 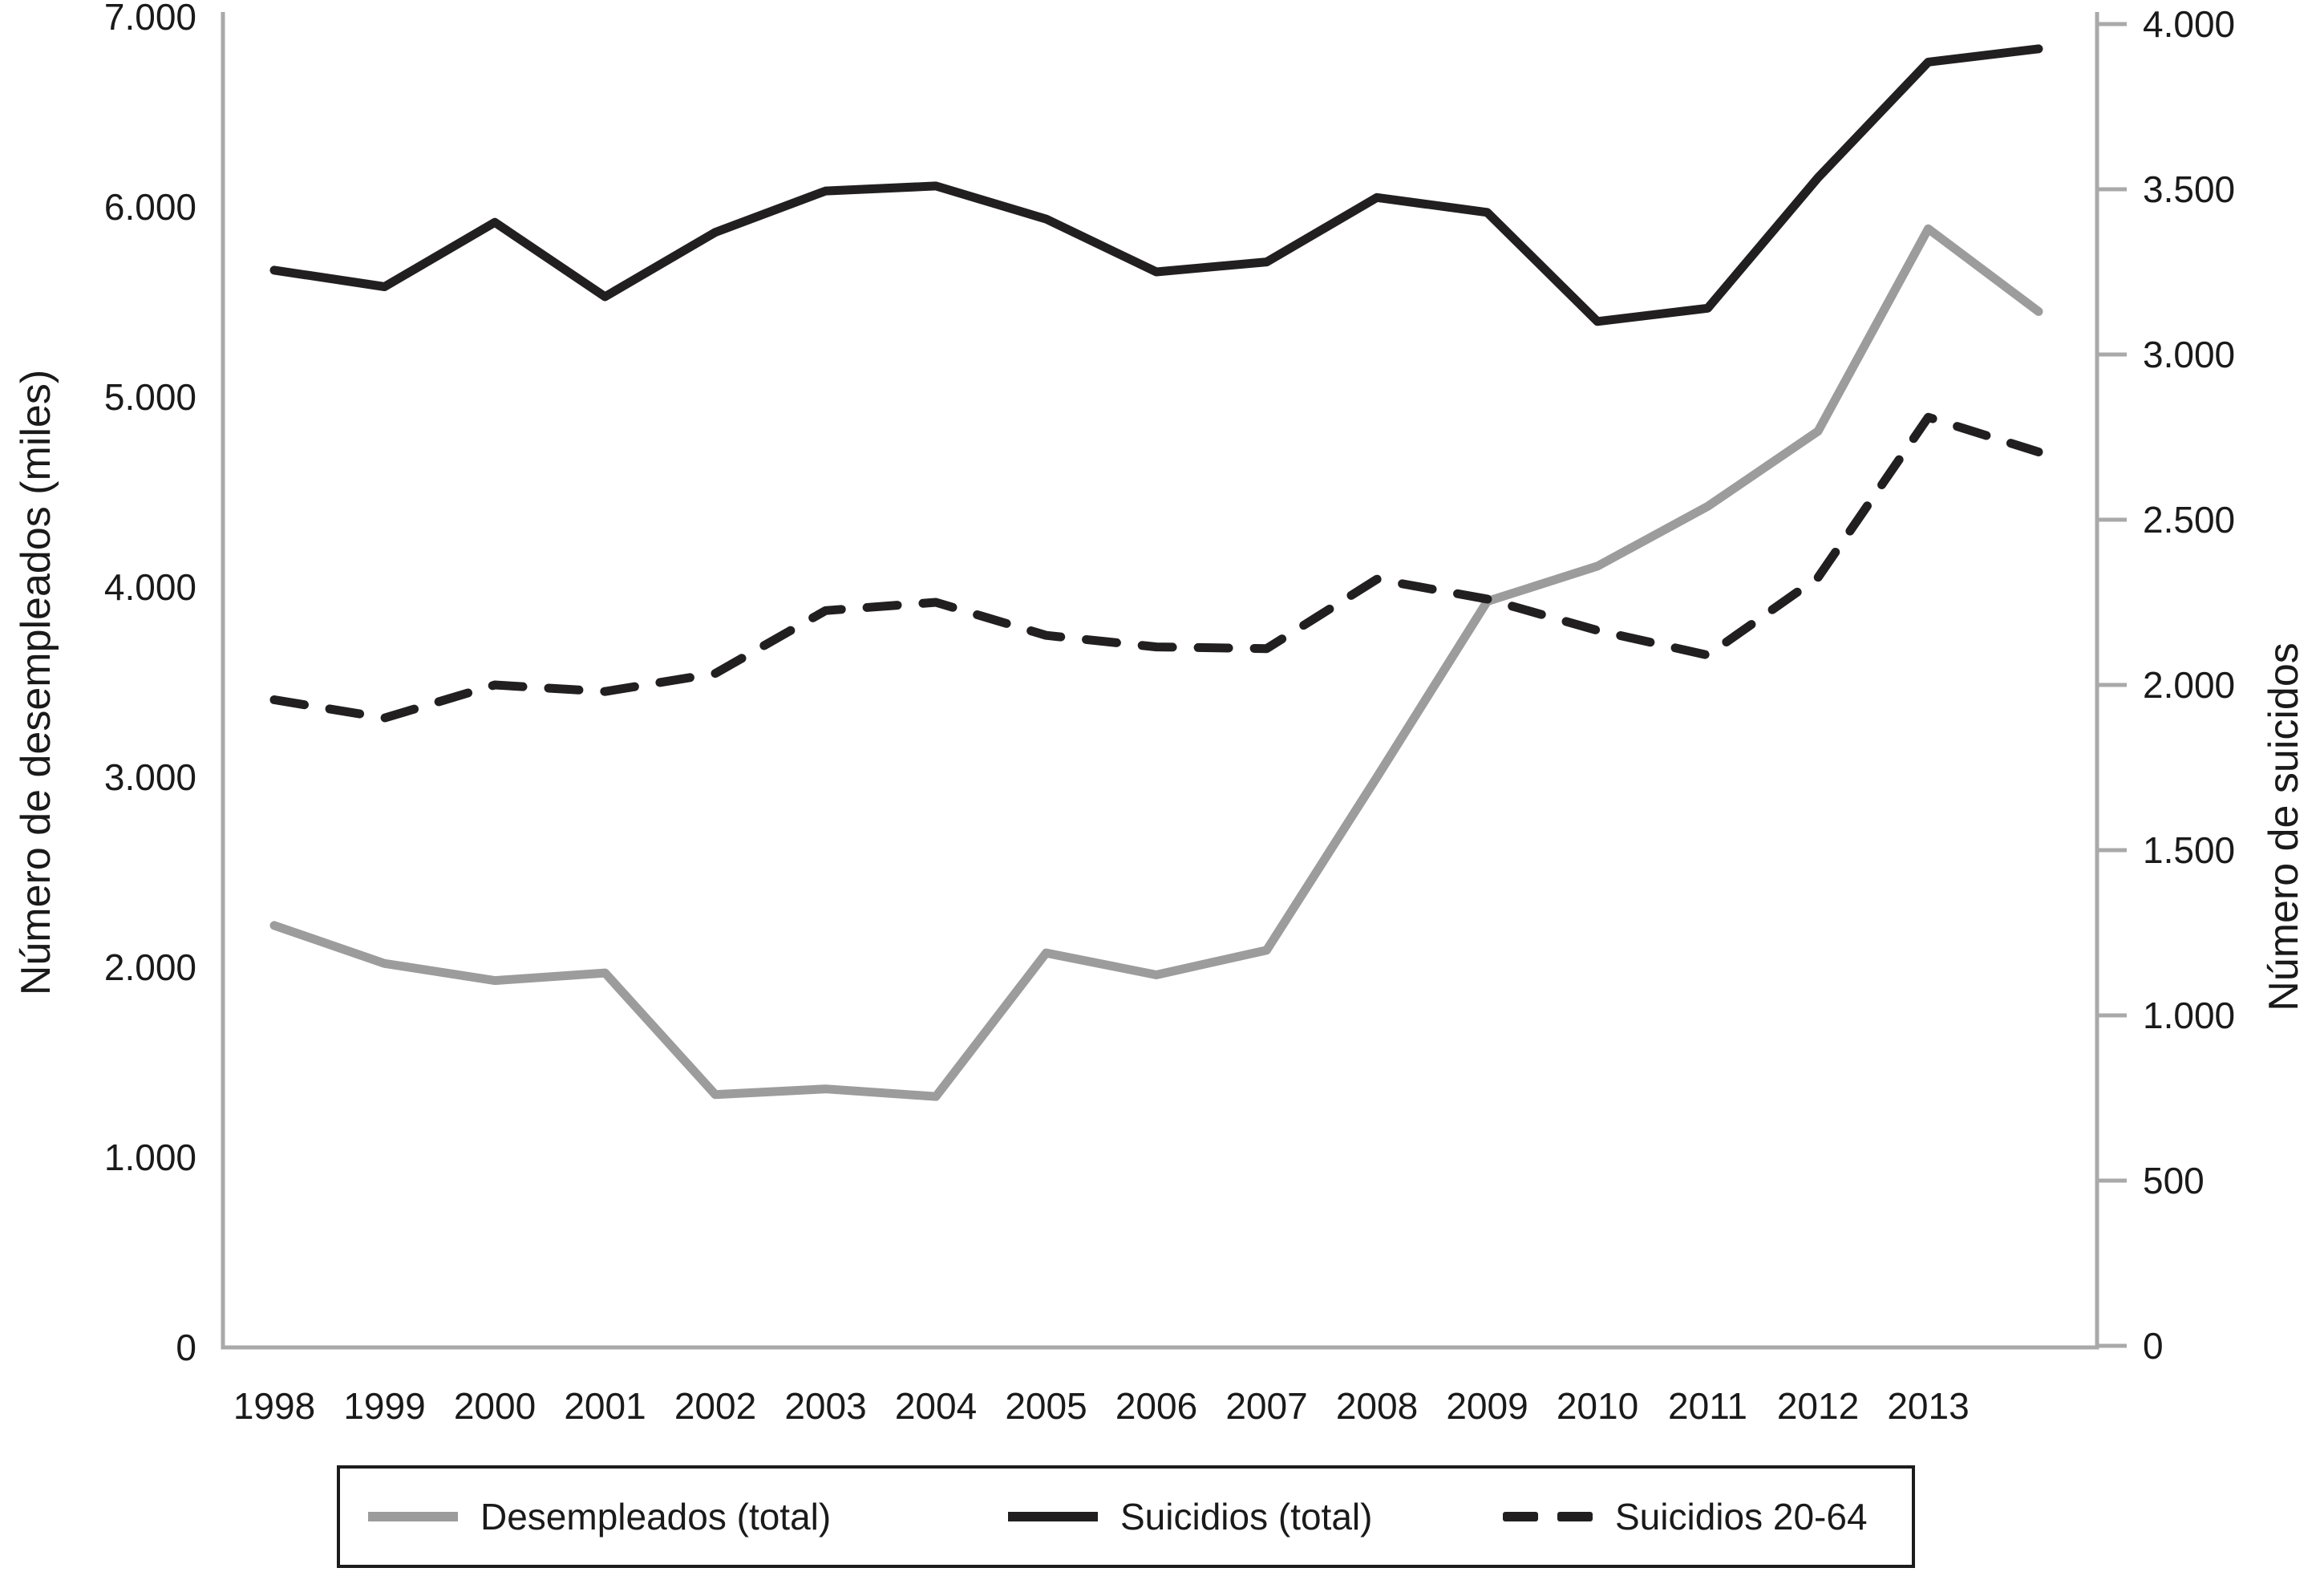 What do you see at coordinates (2284, 826) in the screenshot?
I see `right-axis-title: Número de suicidos` at bounding box center [2284, 826].